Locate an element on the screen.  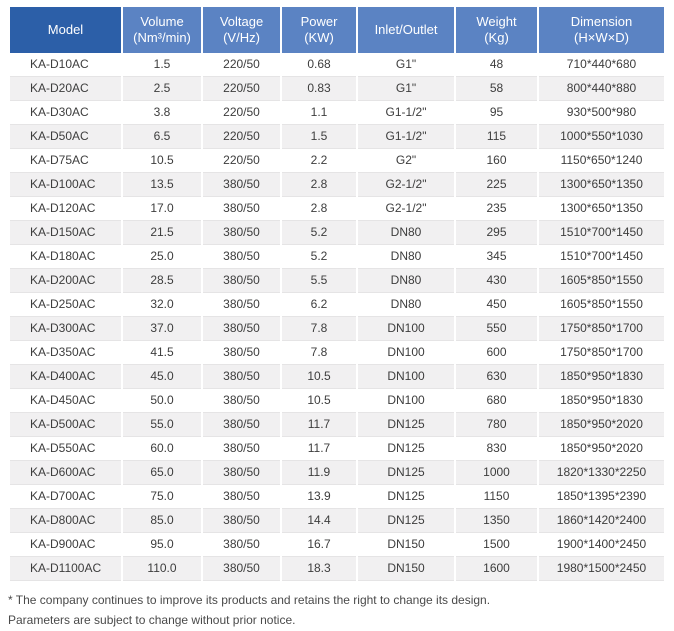
table-row: KA-D75AC 10.5 220/50 2.2 G2" 160 1150*650*1240 is located at coordinates (337, 161).